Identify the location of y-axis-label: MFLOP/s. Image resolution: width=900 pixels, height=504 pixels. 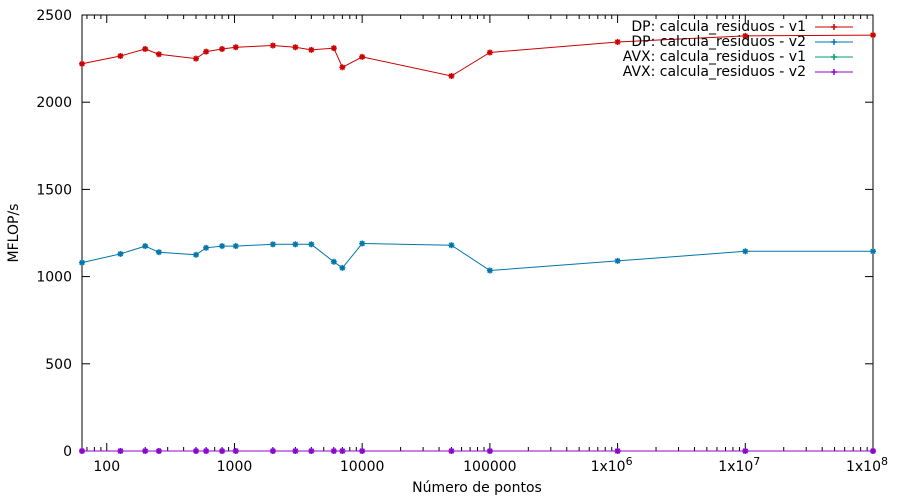
(14, 233).